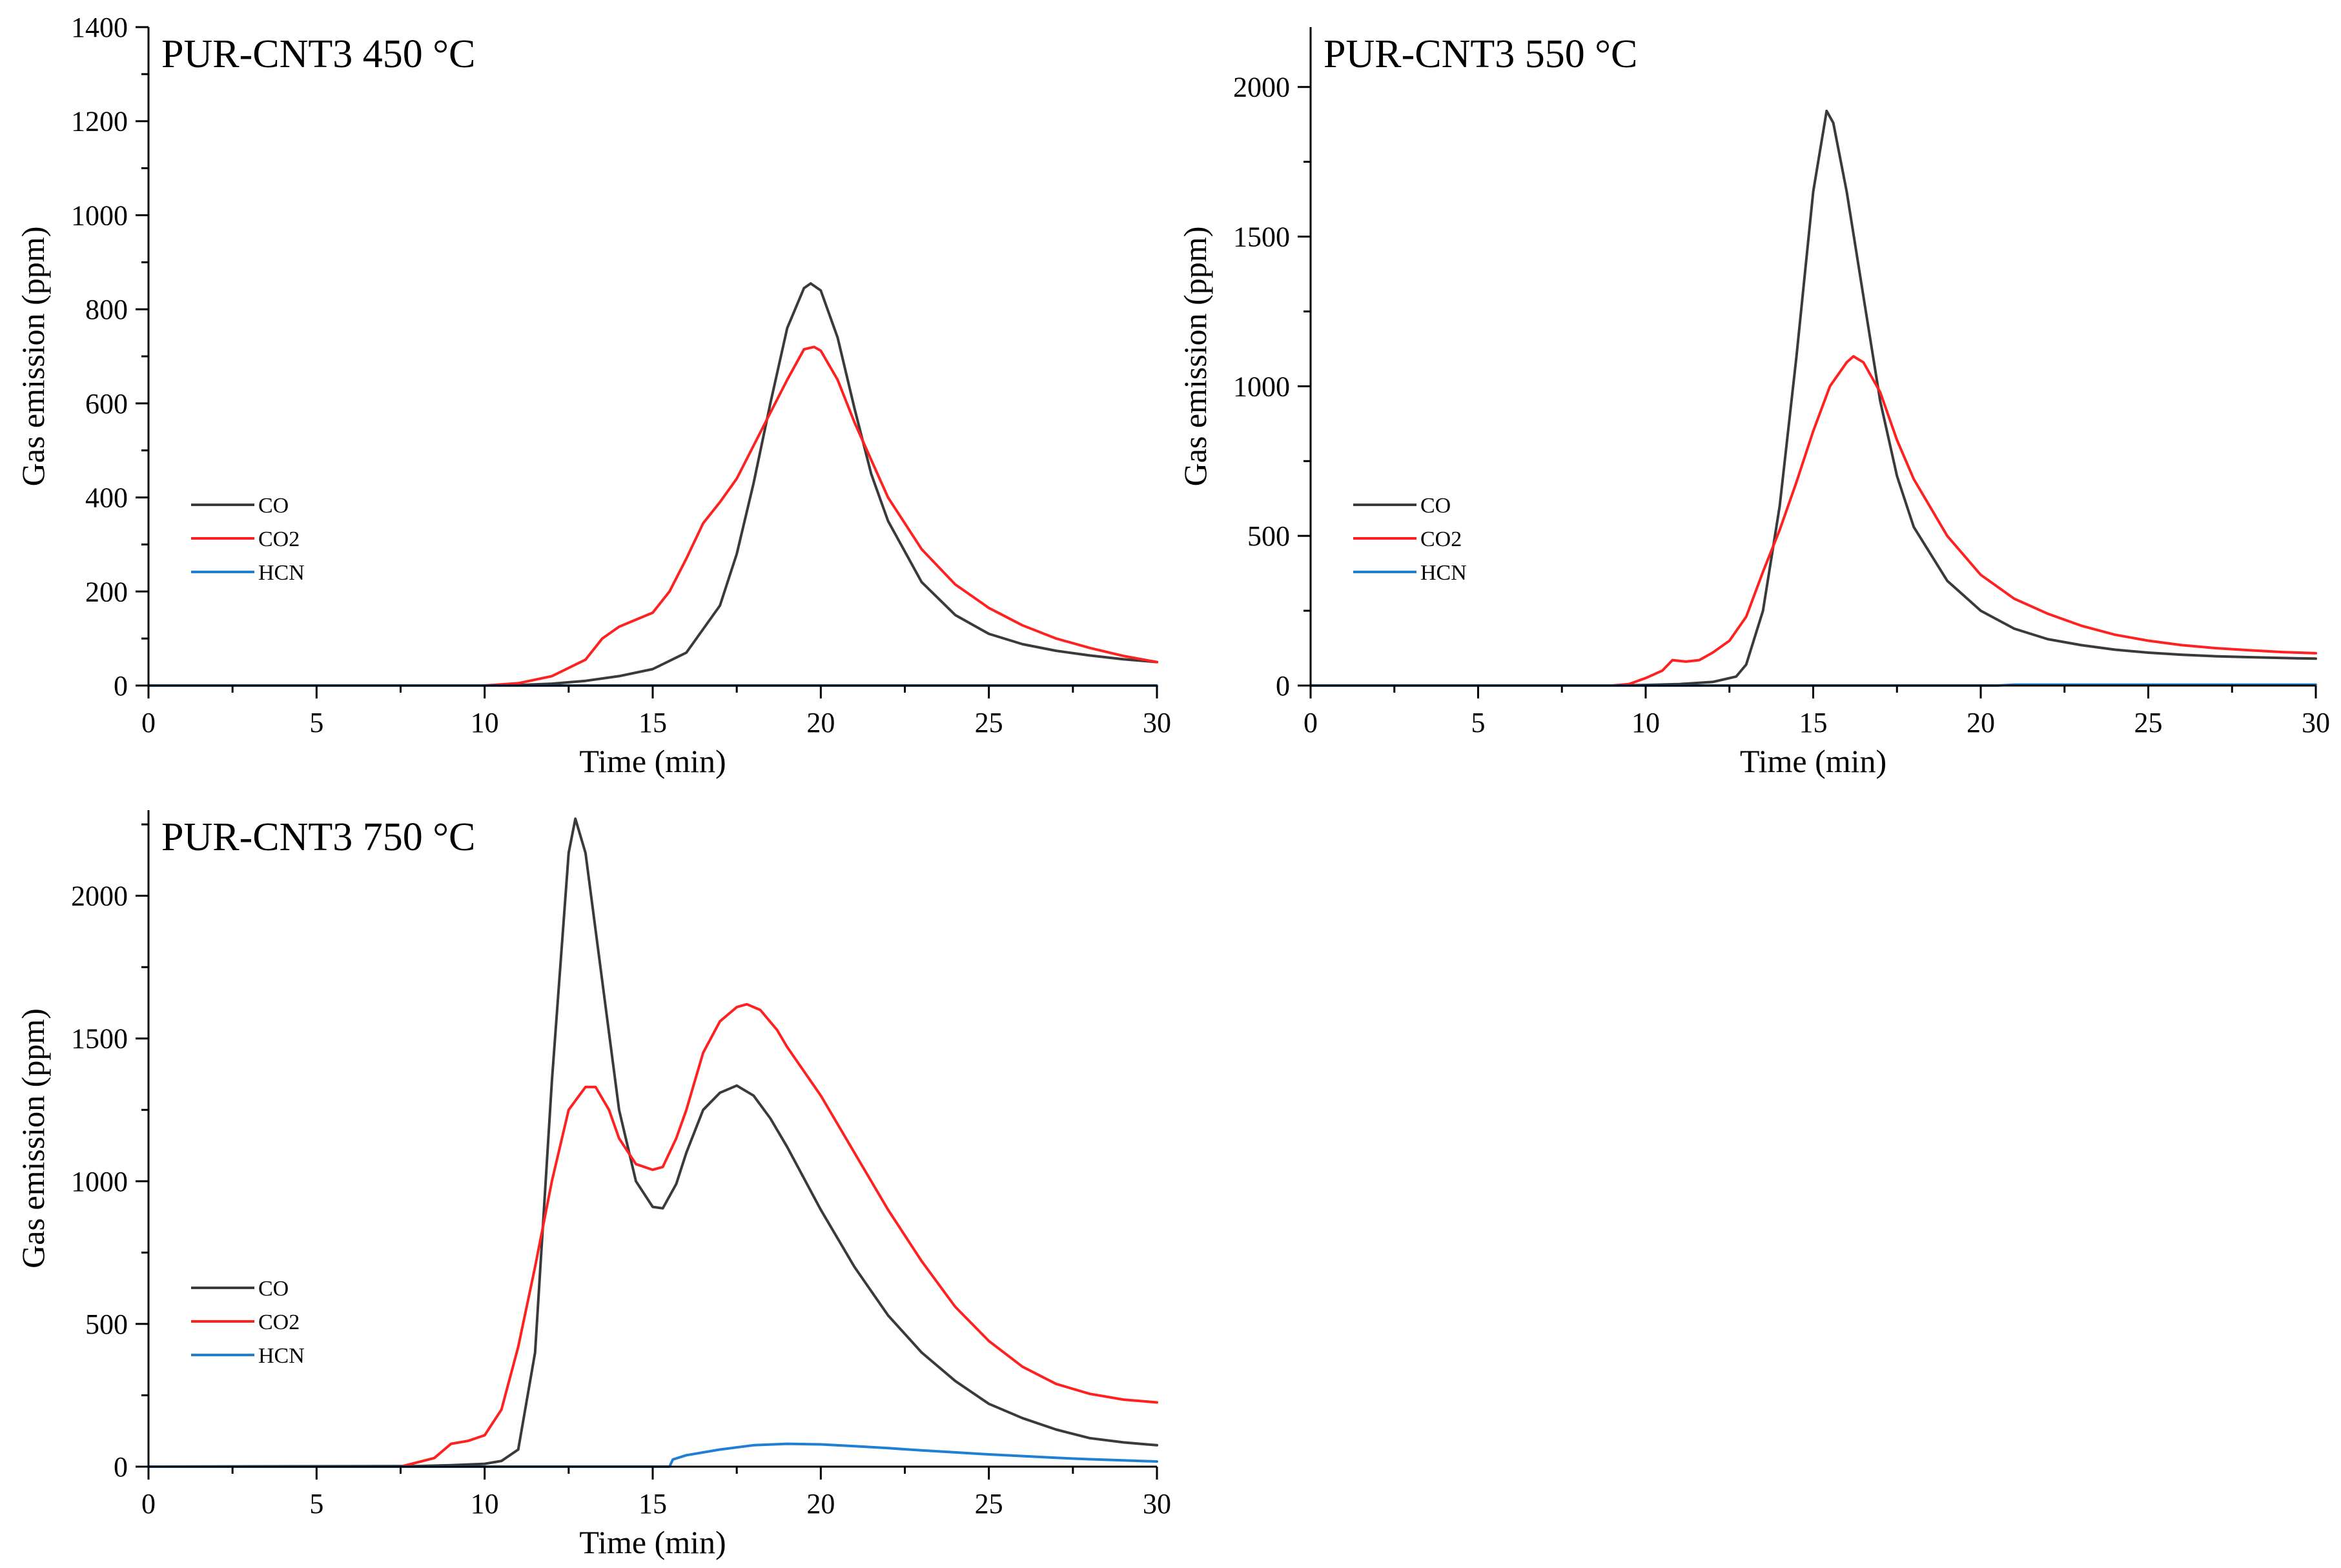  I want to click on y-tick-label: 600, so click(106, 404).